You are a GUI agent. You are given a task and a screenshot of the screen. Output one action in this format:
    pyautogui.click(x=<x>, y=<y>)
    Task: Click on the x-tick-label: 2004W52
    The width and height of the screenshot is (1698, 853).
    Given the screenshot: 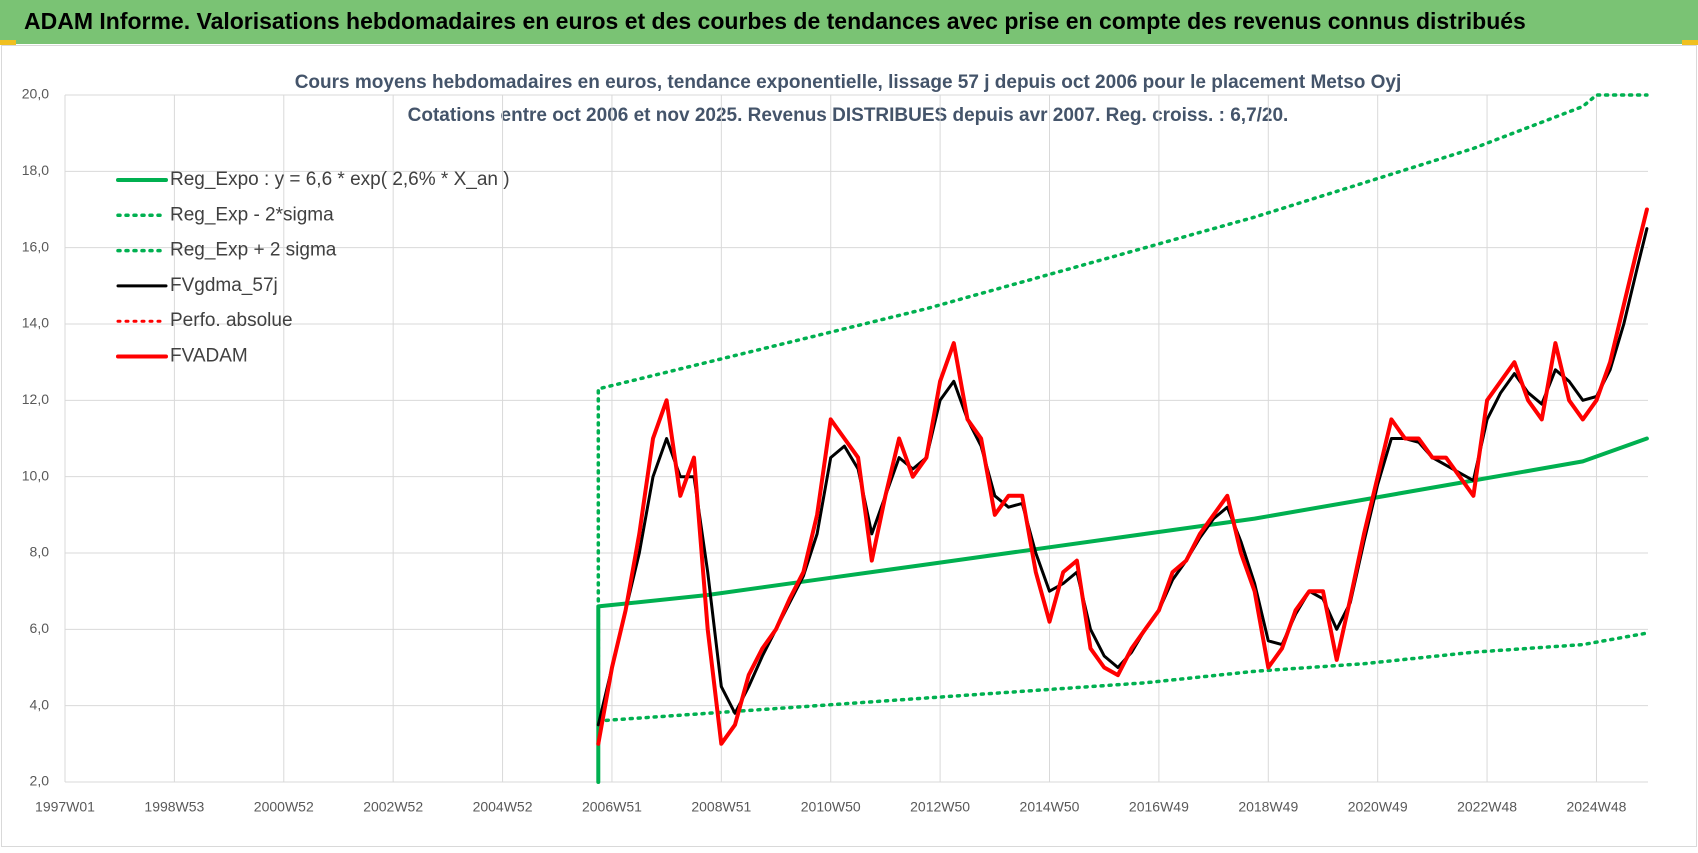 What is the action you would take?
    pyautogui.click(x=503, y=807)
    